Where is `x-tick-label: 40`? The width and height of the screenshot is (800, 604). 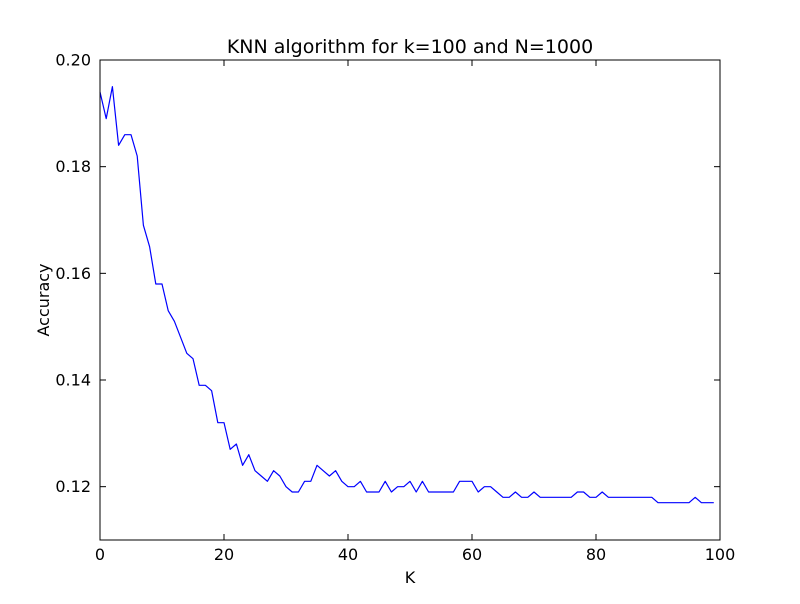
x-tick-label: 40 is located at coordinates (348, 554).